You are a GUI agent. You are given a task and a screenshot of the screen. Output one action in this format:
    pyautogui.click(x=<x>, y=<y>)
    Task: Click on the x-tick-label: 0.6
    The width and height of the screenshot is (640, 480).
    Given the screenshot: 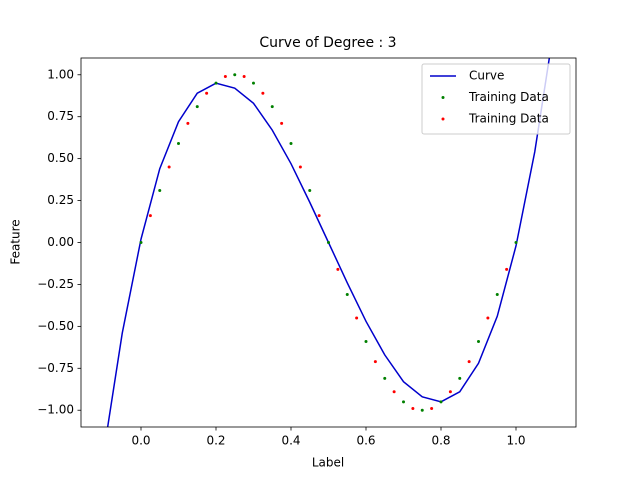 What is the action you would take?
    pyautogui.click(x=365, y=441)
    